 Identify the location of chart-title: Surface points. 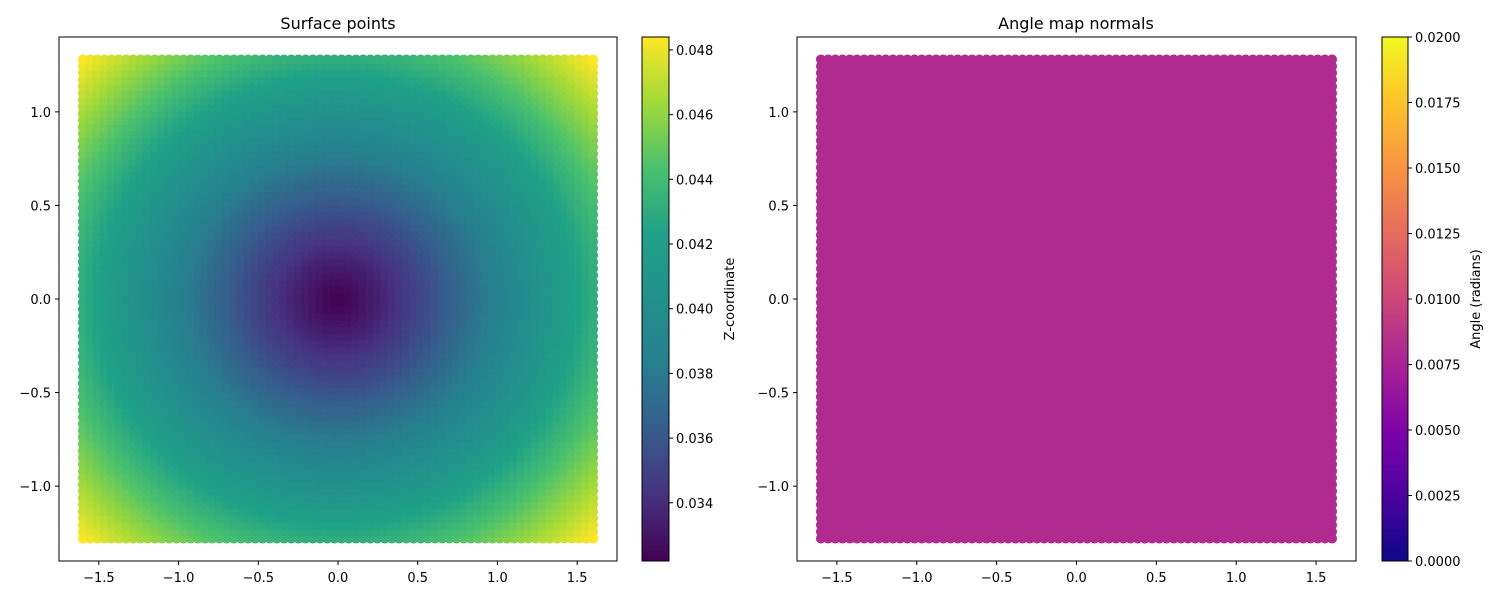
(337, 23).